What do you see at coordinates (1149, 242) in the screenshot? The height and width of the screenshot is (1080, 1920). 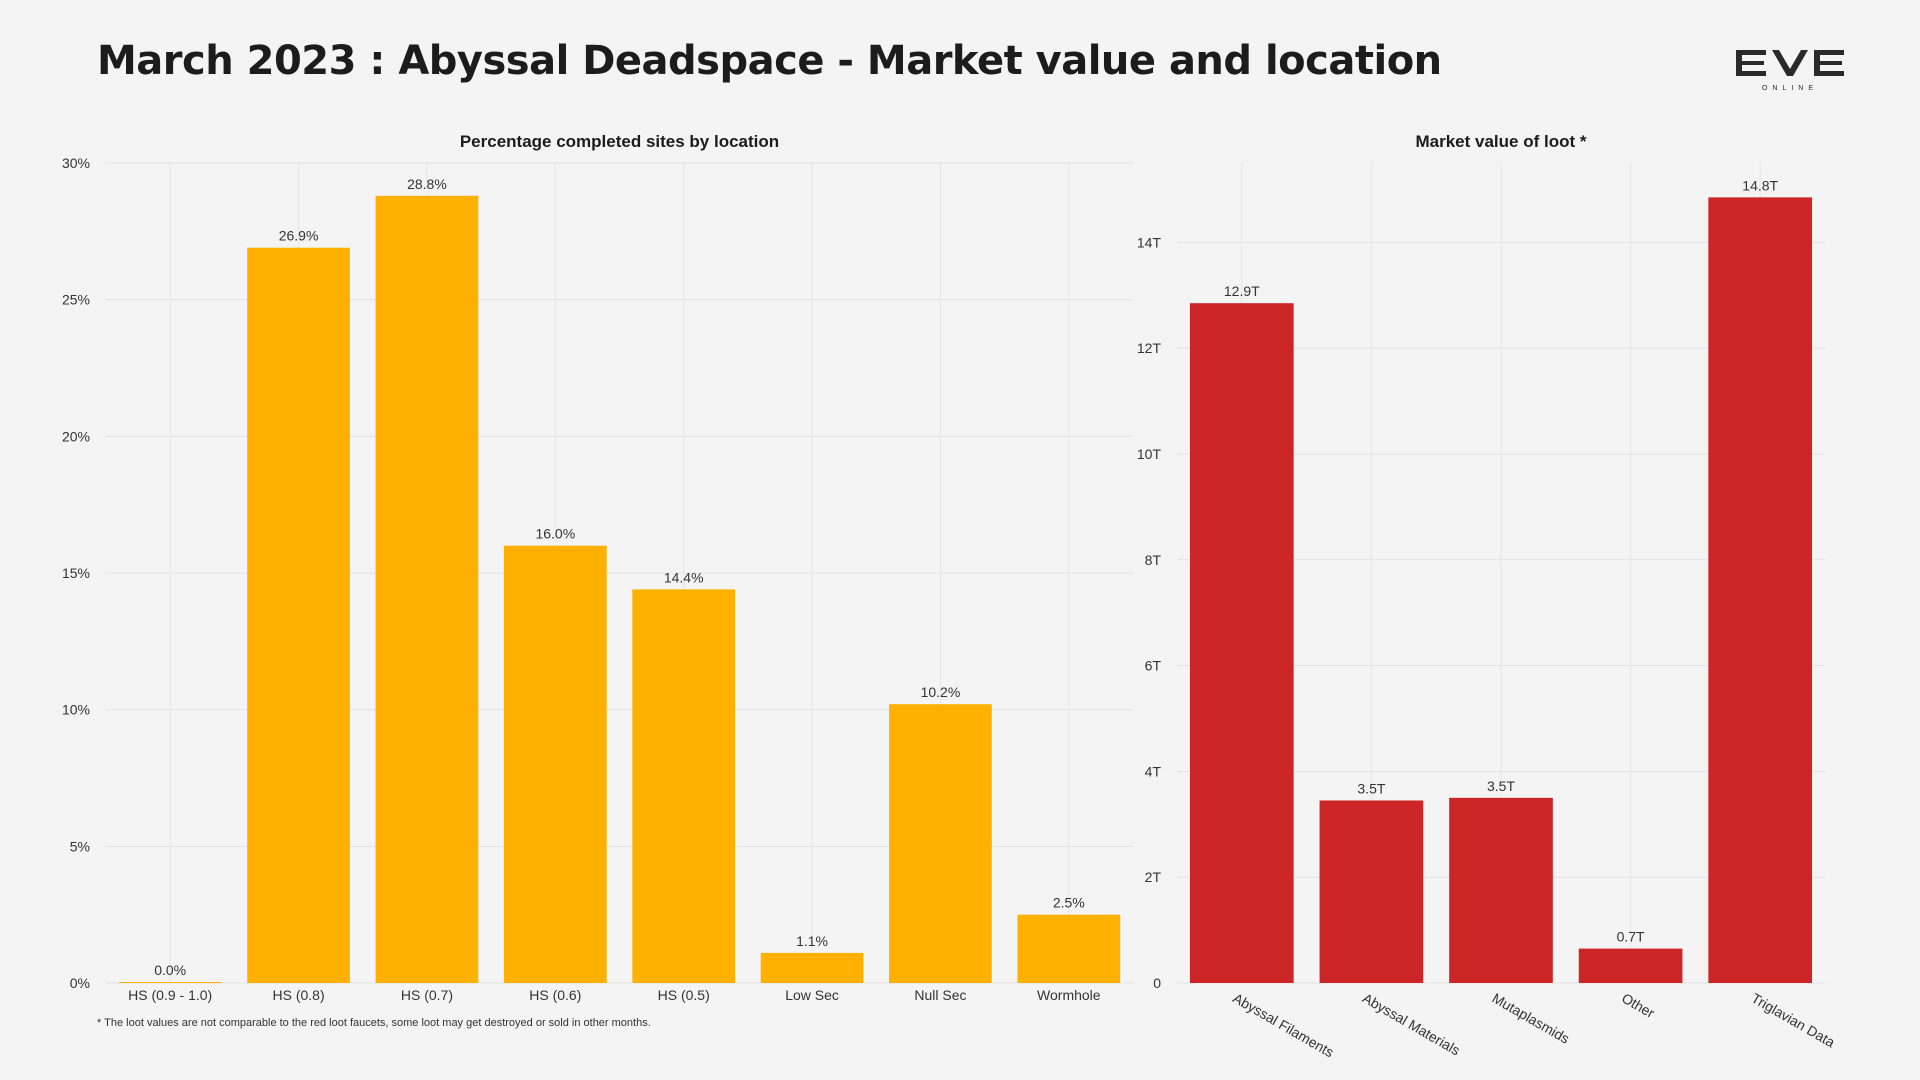 I see `loot-ytick-label: 14T` at bounding box center [1149, 242].